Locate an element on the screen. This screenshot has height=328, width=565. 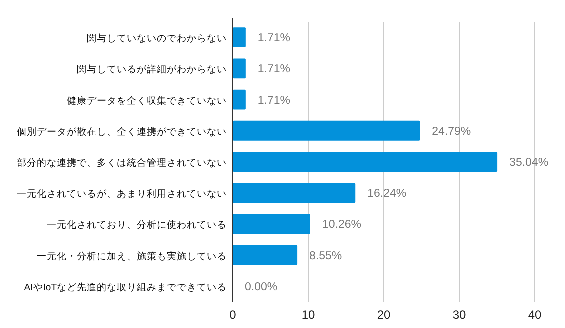
y-tick-label: 健康データを全く収集できていない is located at coordinates (147, 100).